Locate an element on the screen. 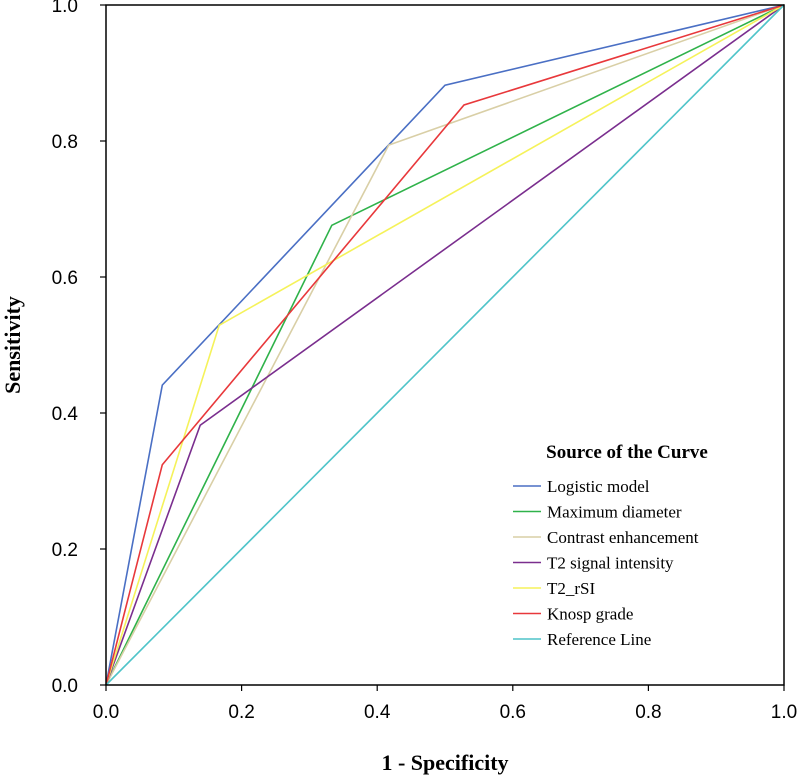  x-tick-label: 0.4 is located at coordinates (377, 712).